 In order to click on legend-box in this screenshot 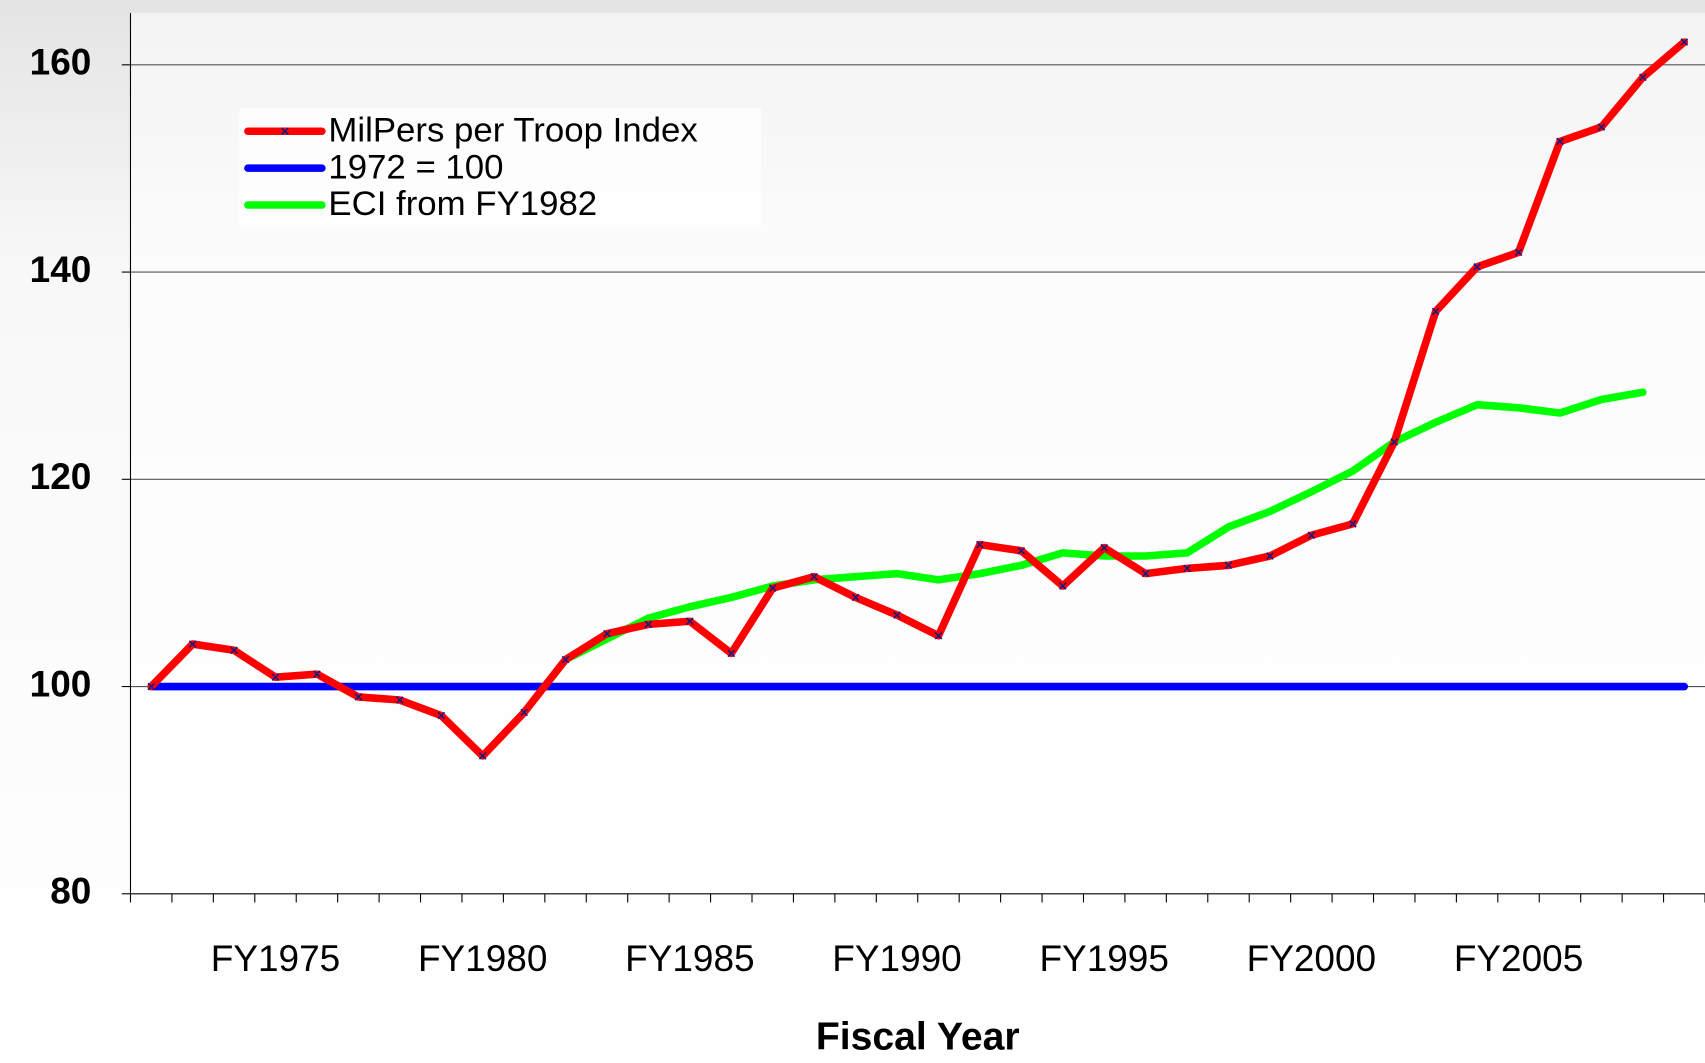, I will do `click(500, 168)`.